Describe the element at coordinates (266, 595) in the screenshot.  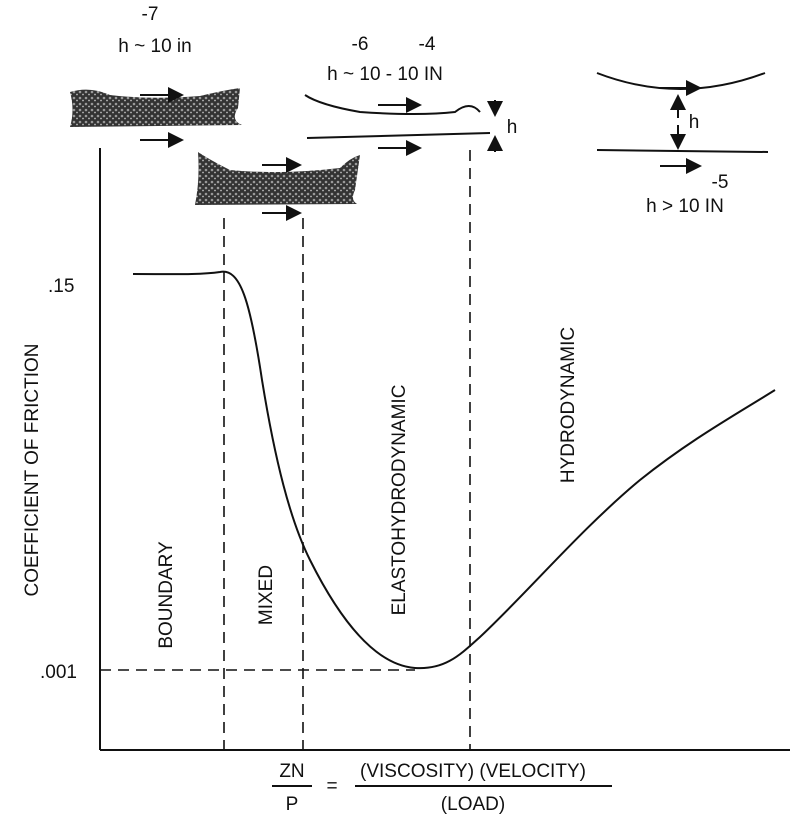
I see `regime-label: MIXED` at that location.